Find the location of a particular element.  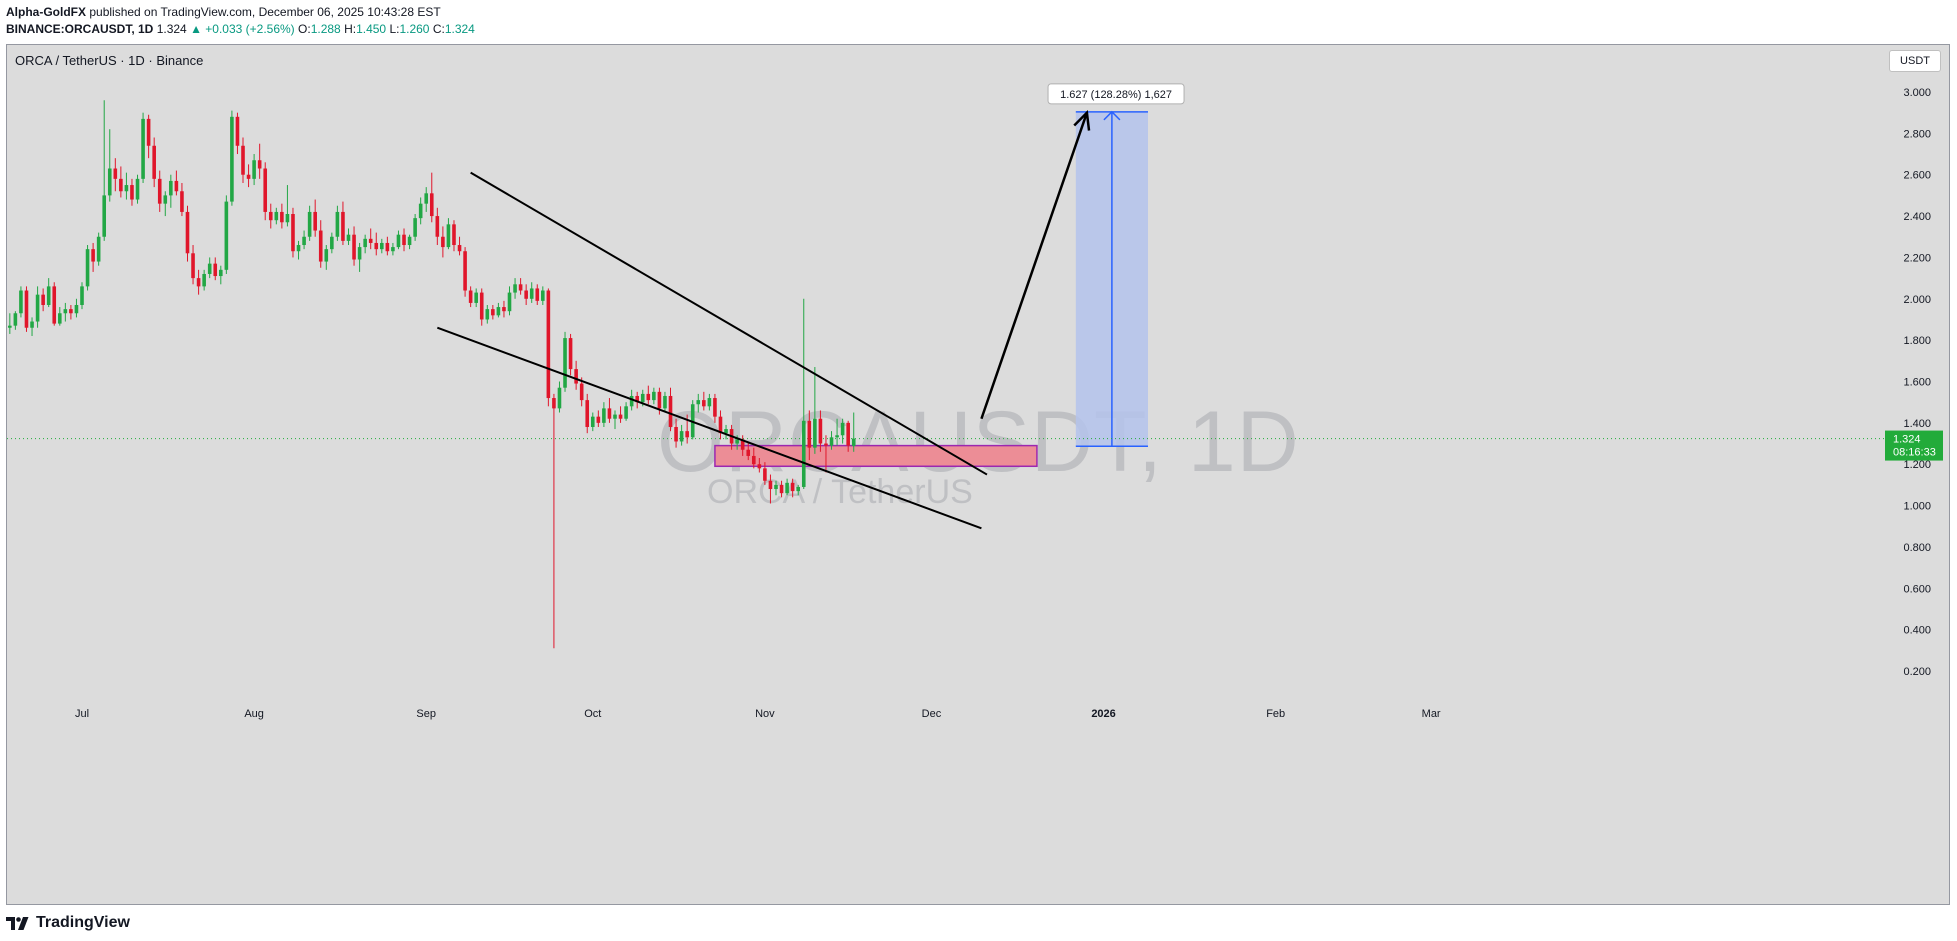

projection-arrow is located at coordinates (1034, 266).